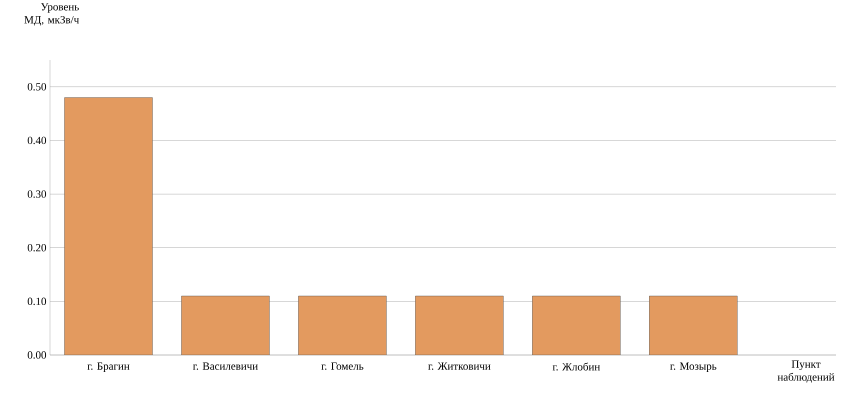 Image resolution: width=851 pixels, height=399 pixels. I want to click on y-axis-title: Уровень МД, мкЗв/ч, so click(51, 14).